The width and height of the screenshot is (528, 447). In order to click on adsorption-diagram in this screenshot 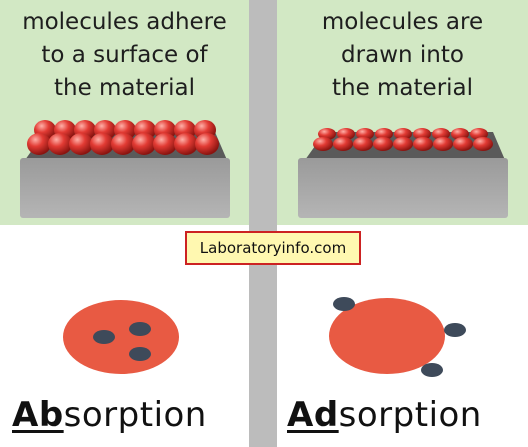, I will do `click(400, 339)`.